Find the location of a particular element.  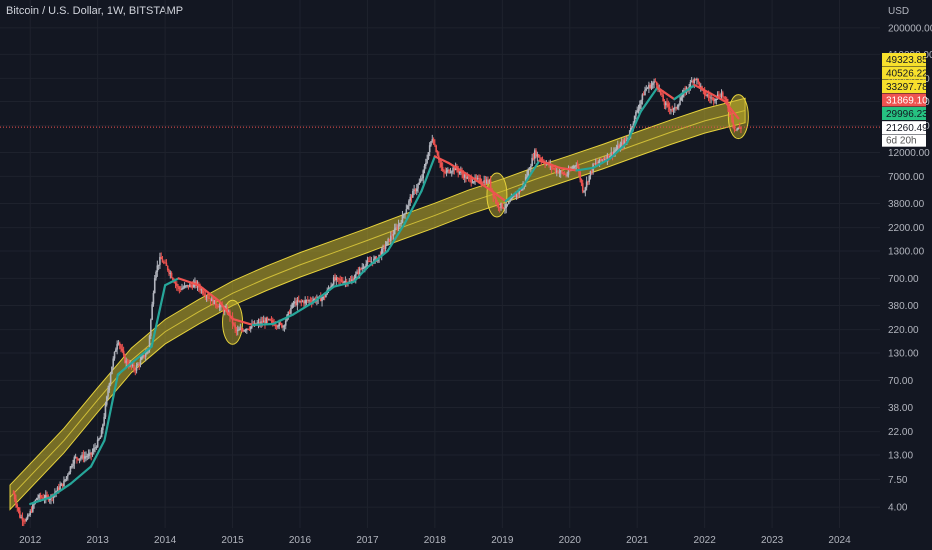

price-badge-label: 31869.10 is located at coordinates (907, 101).